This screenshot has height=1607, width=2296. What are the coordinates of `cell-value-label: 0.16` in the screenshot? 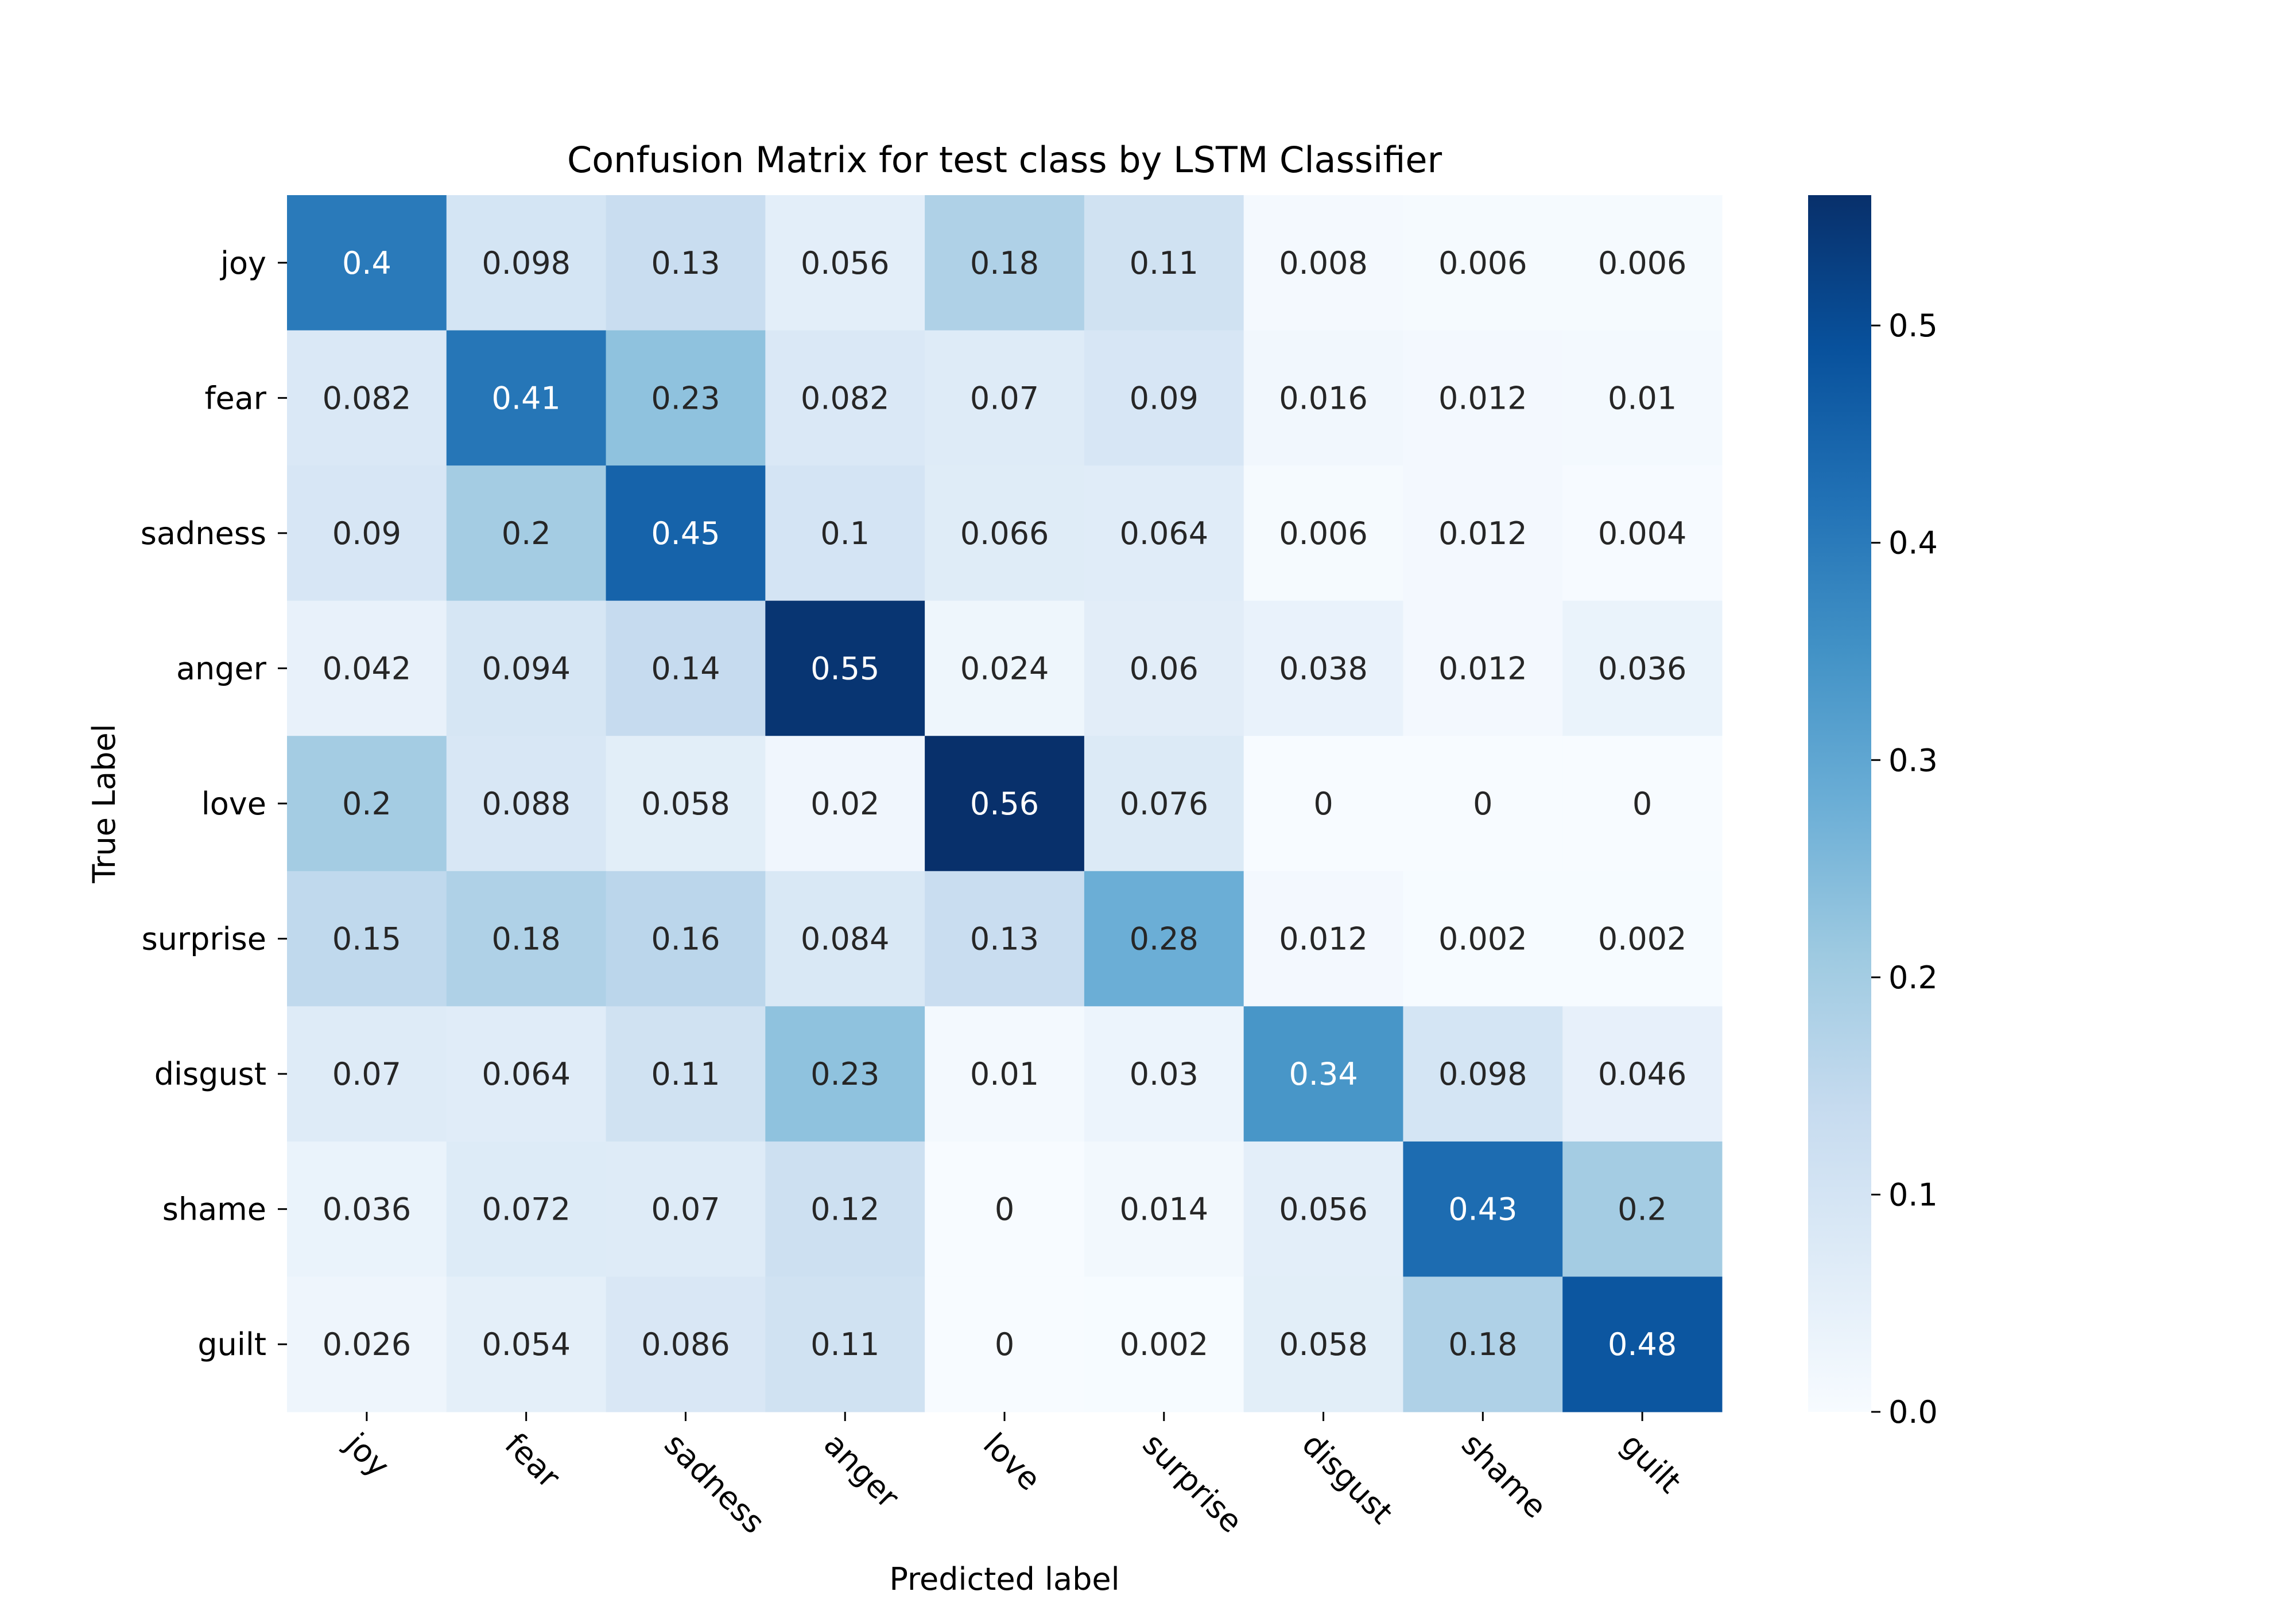 It's located at (685, 939).